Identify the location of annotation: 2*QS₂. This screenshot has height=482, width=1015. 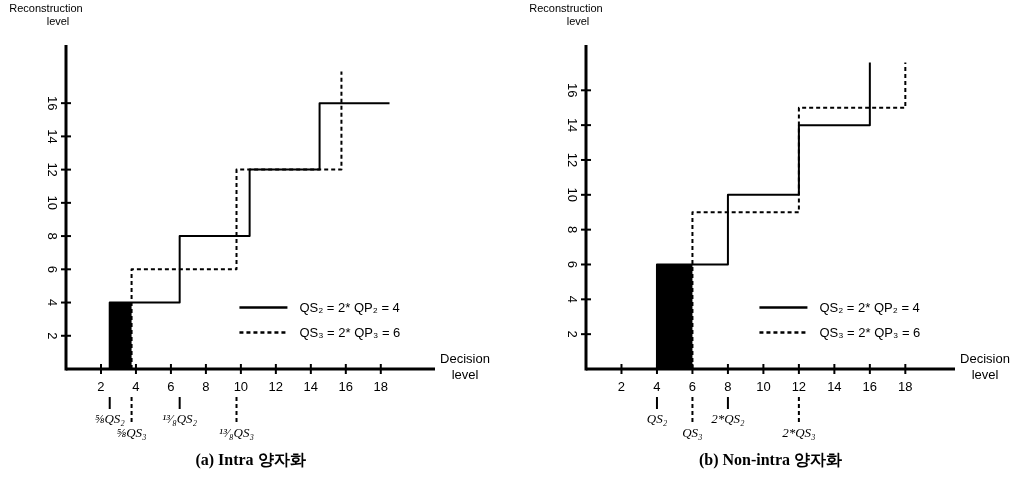
(728, 418).